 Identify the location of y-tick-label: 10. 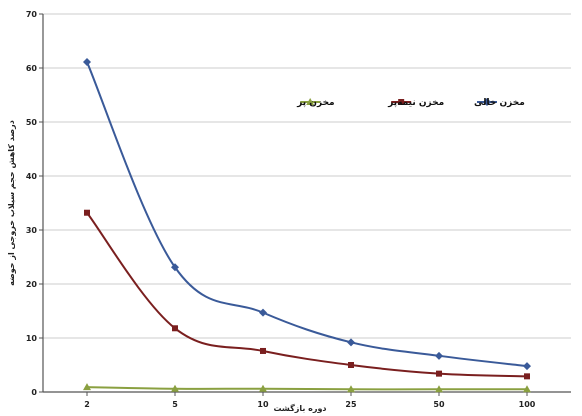
(32, 338).